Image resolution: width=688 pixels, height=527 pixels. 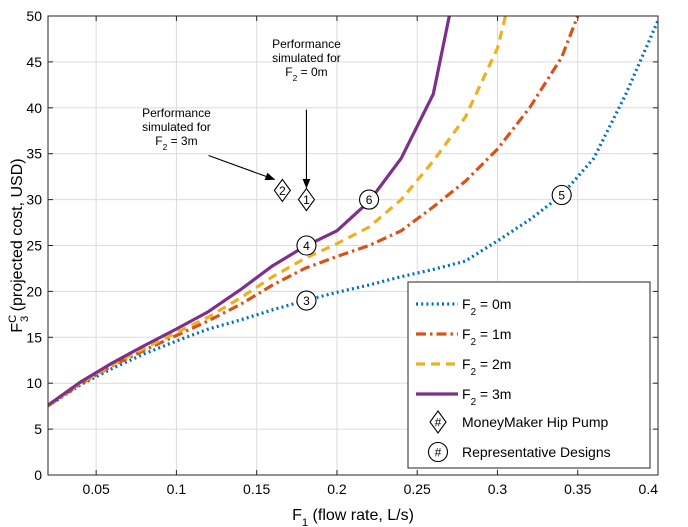 I want to click on legend-marker-label-1: Representative Designs, so click(x=536, y=452).